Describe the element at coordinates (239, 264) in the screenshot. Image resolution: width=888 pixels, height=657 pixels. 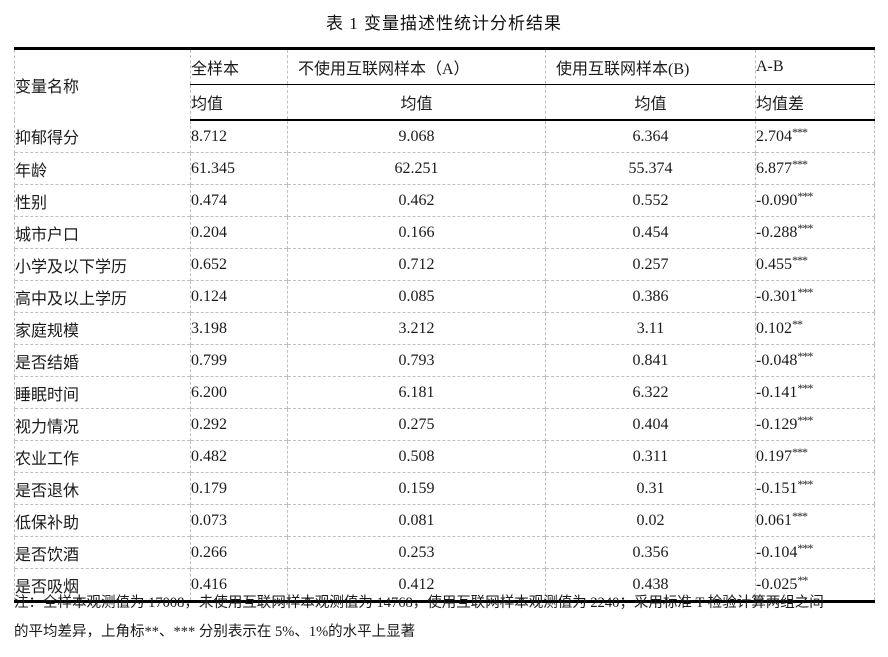
I see `cell-full-sample-mean: 0.652` at that location.